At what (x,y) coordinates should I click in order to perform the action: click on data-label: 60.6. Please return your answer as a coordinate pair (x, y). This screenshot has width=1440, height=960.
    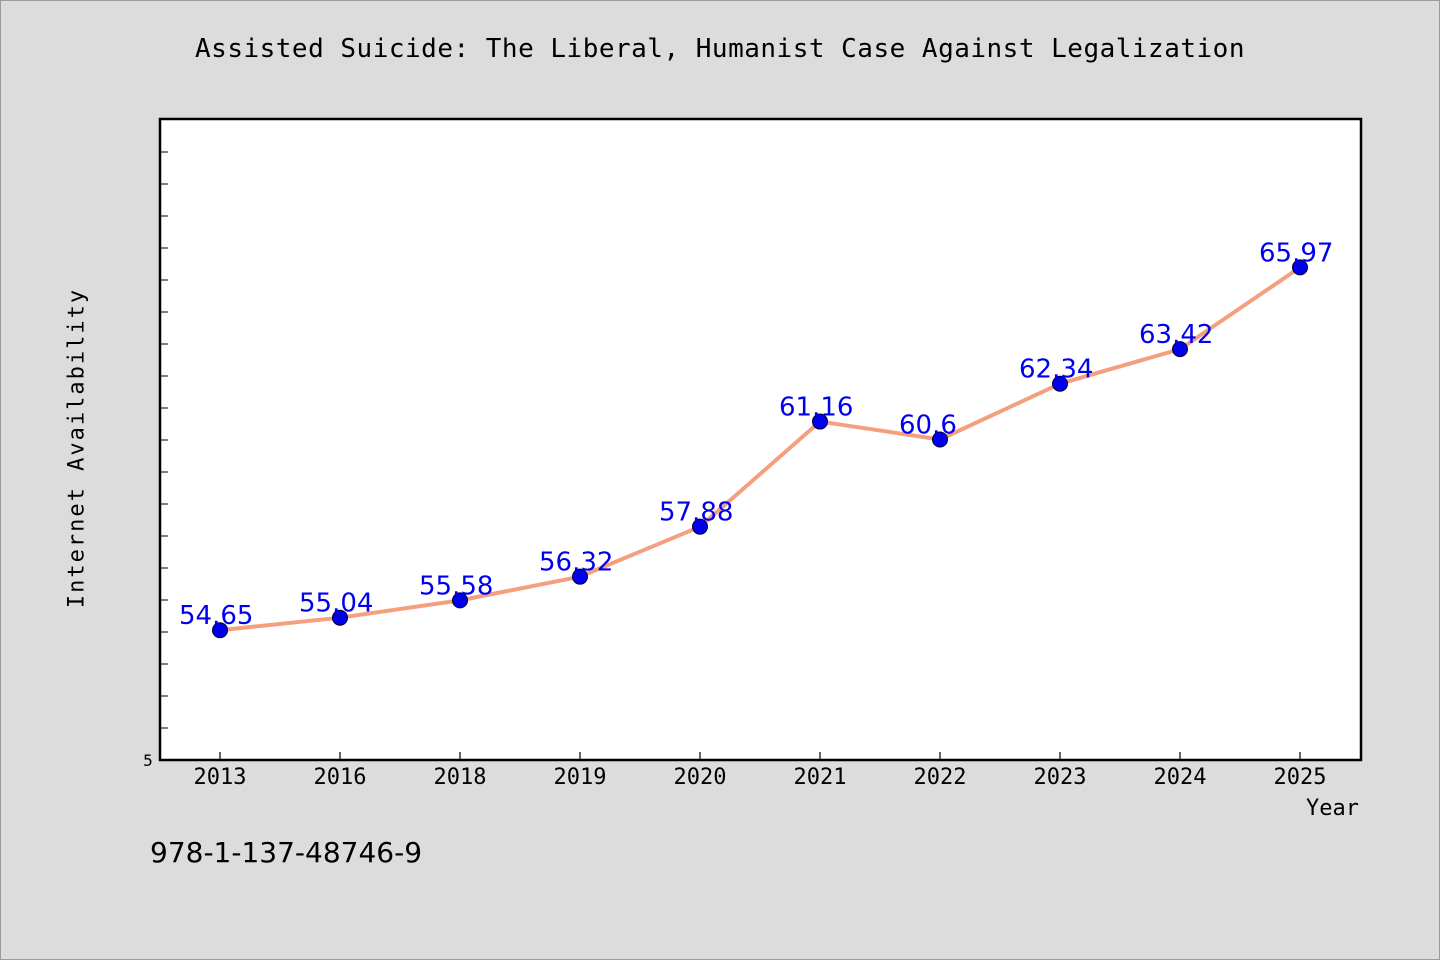
    Looking at the image, I should click on (928, 426).